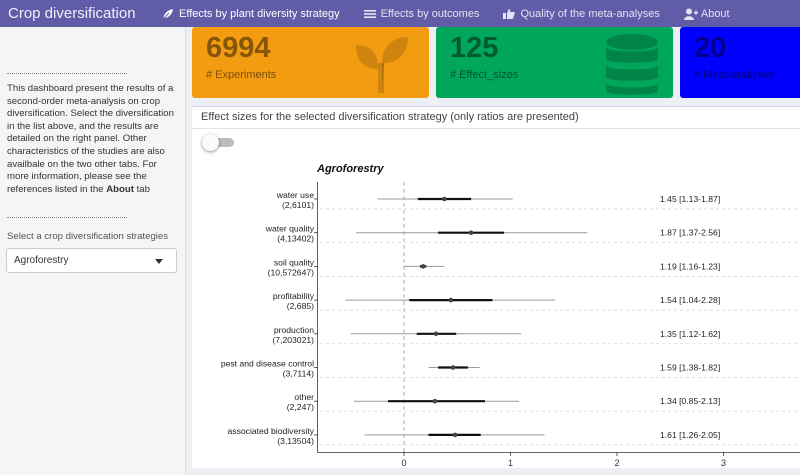 This screenshot has height=475, width=800. I want to click on seedling-icon, so click(382, 65).